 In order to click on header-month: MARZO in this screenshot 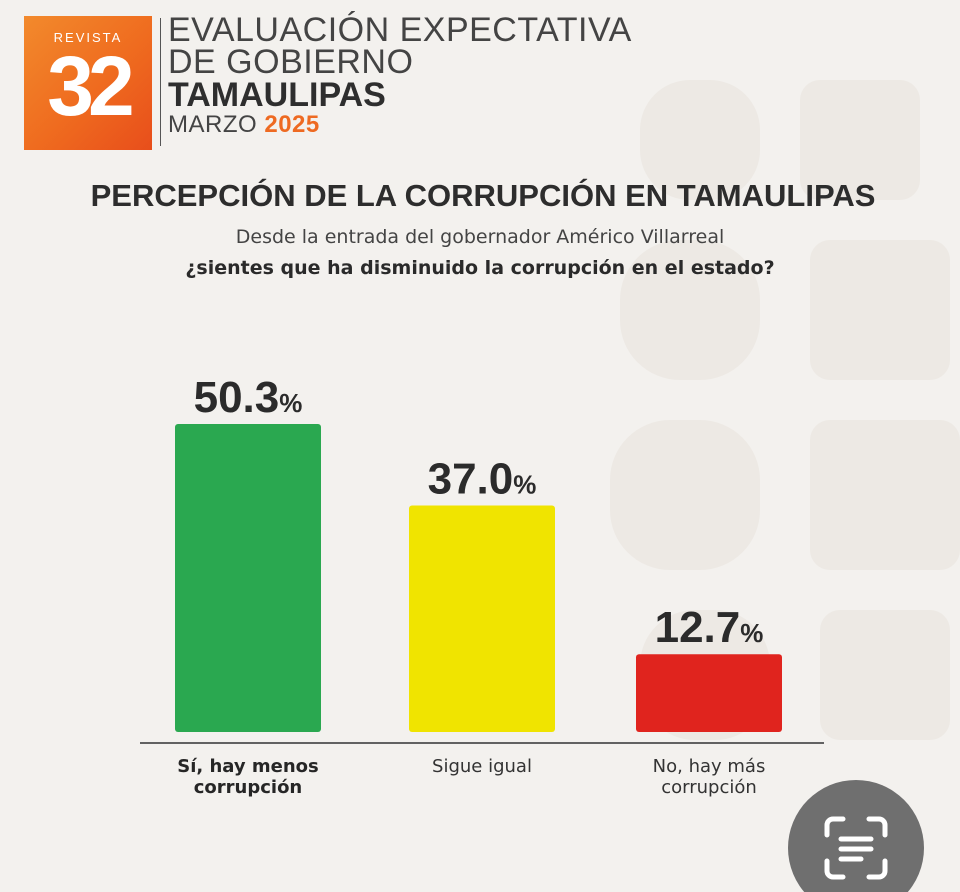, I will do `click(213, 124)`.